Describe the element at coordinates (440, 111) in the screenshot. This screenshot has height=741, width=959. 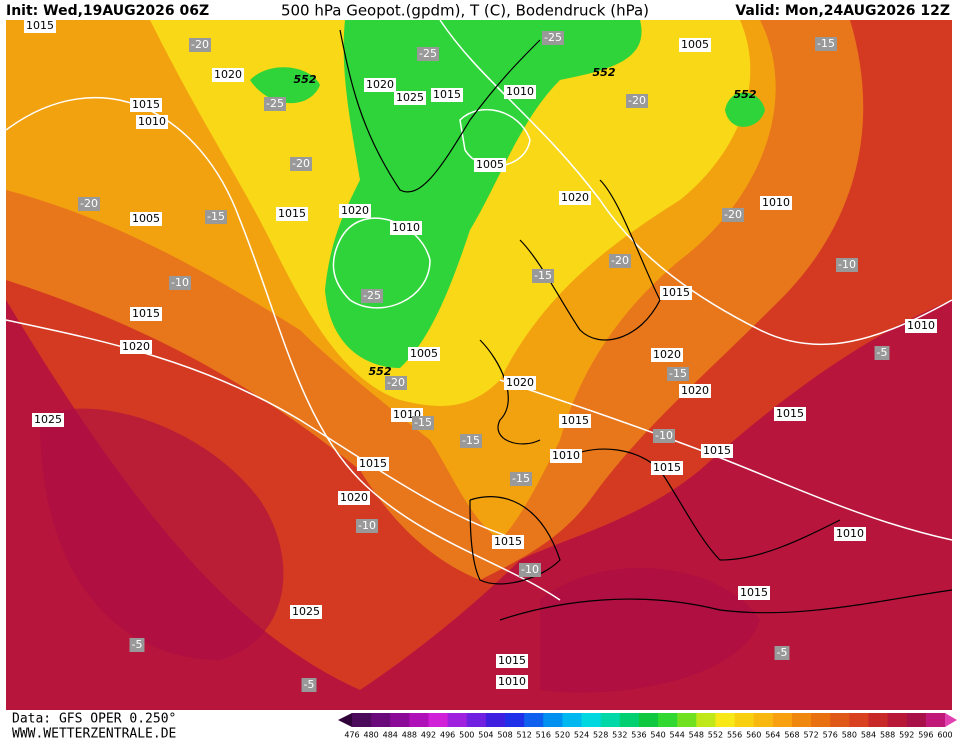
I see `greenland-coast` at that location.